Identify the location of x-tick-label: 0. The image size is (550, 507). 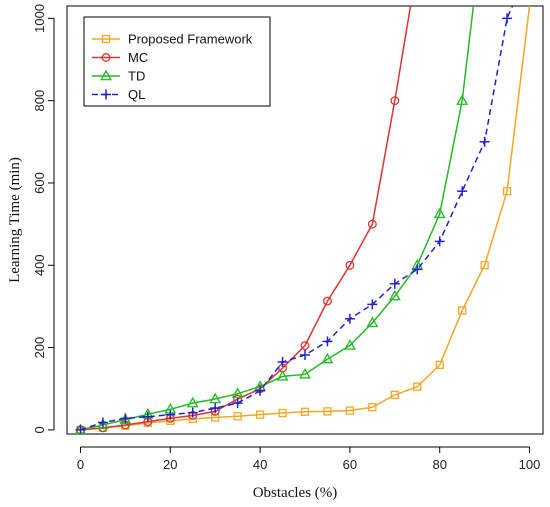
(80, 464).